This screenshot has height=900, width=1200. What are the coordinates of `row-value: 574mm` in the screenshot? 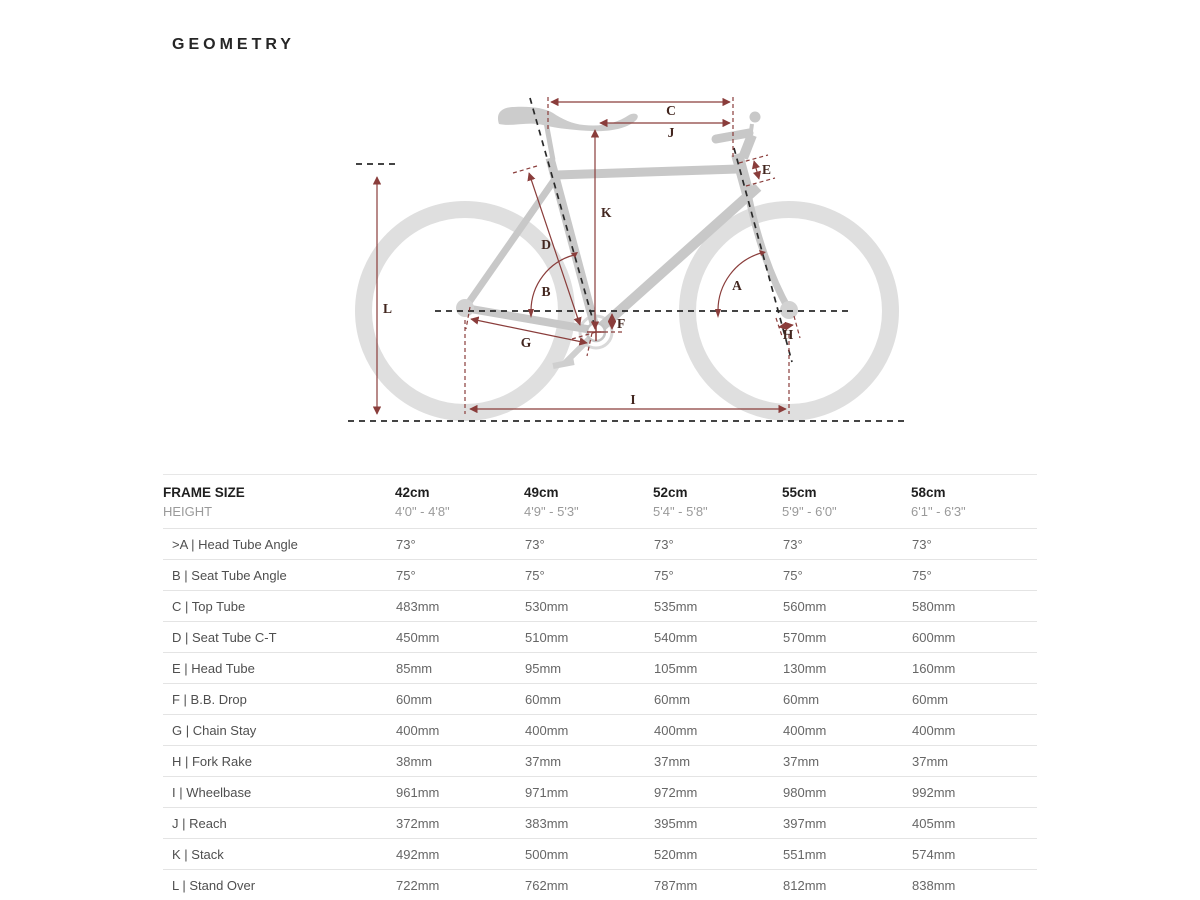 It's located at (974, 854).